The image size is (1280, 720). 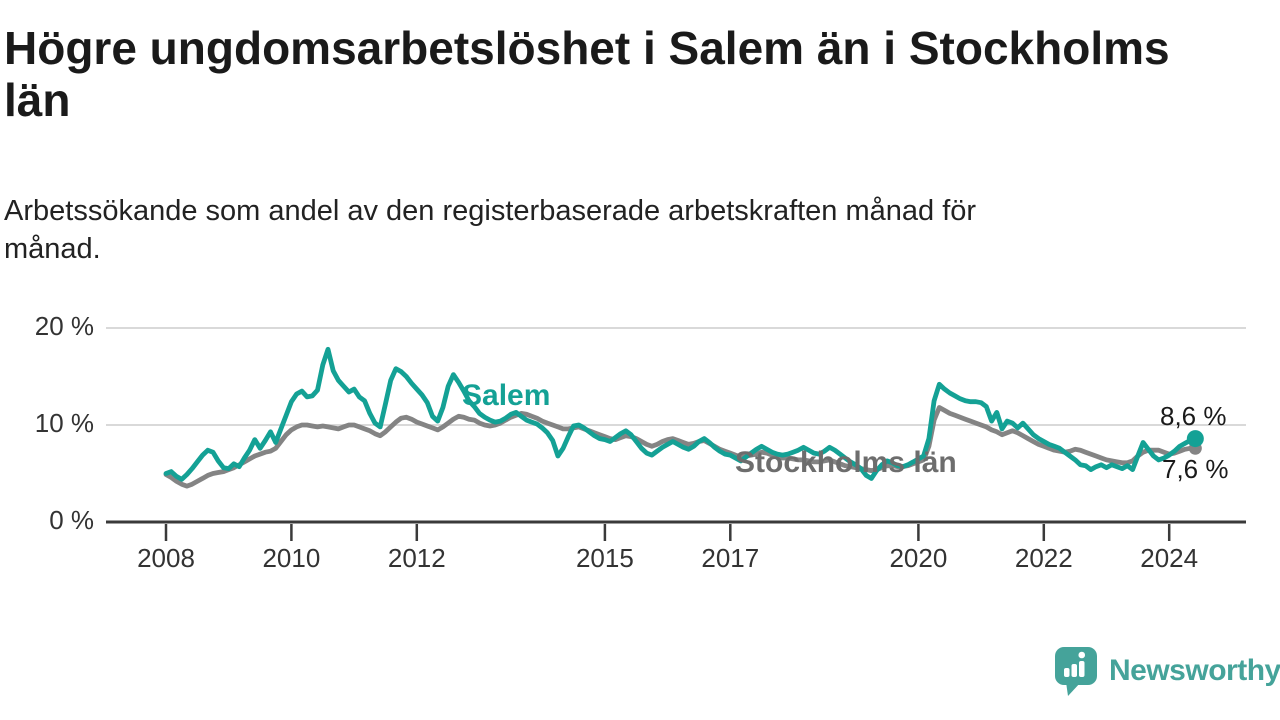 What do you see at coordinates (416, 558) in the screenshot?
I see `x-tick-label: 2012` at bounding box center [416, 558].